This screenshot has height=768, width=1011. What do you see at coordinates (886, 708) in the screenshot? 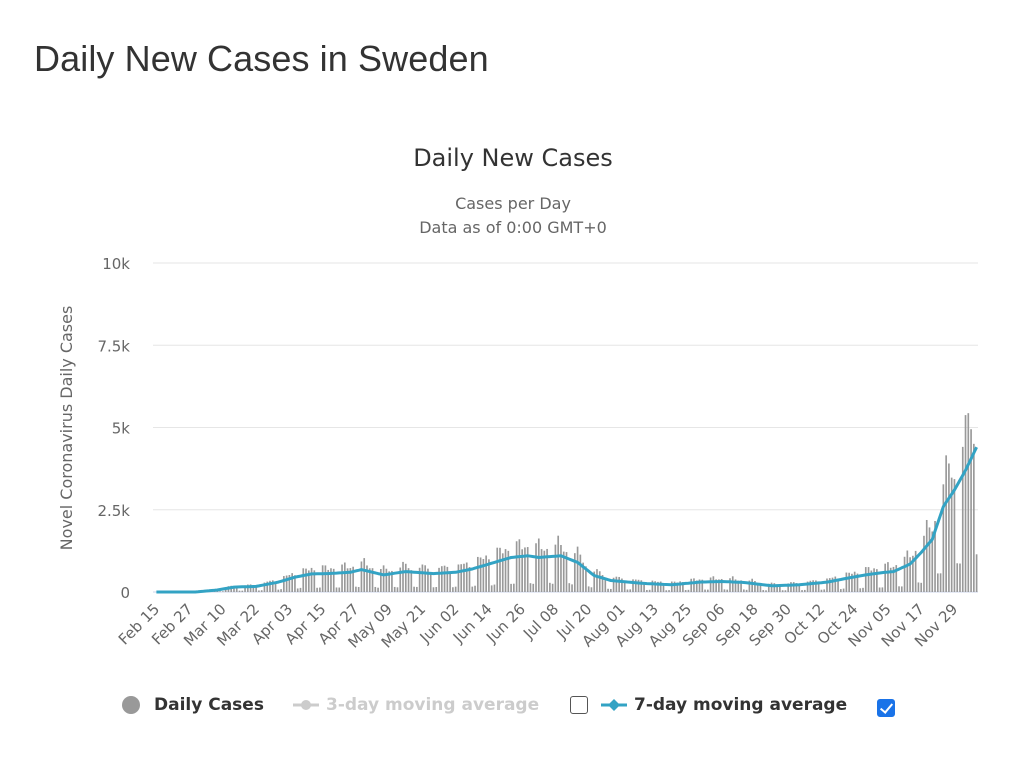
I see `checkbox-7day-ma` at bounding box center [886, 708].